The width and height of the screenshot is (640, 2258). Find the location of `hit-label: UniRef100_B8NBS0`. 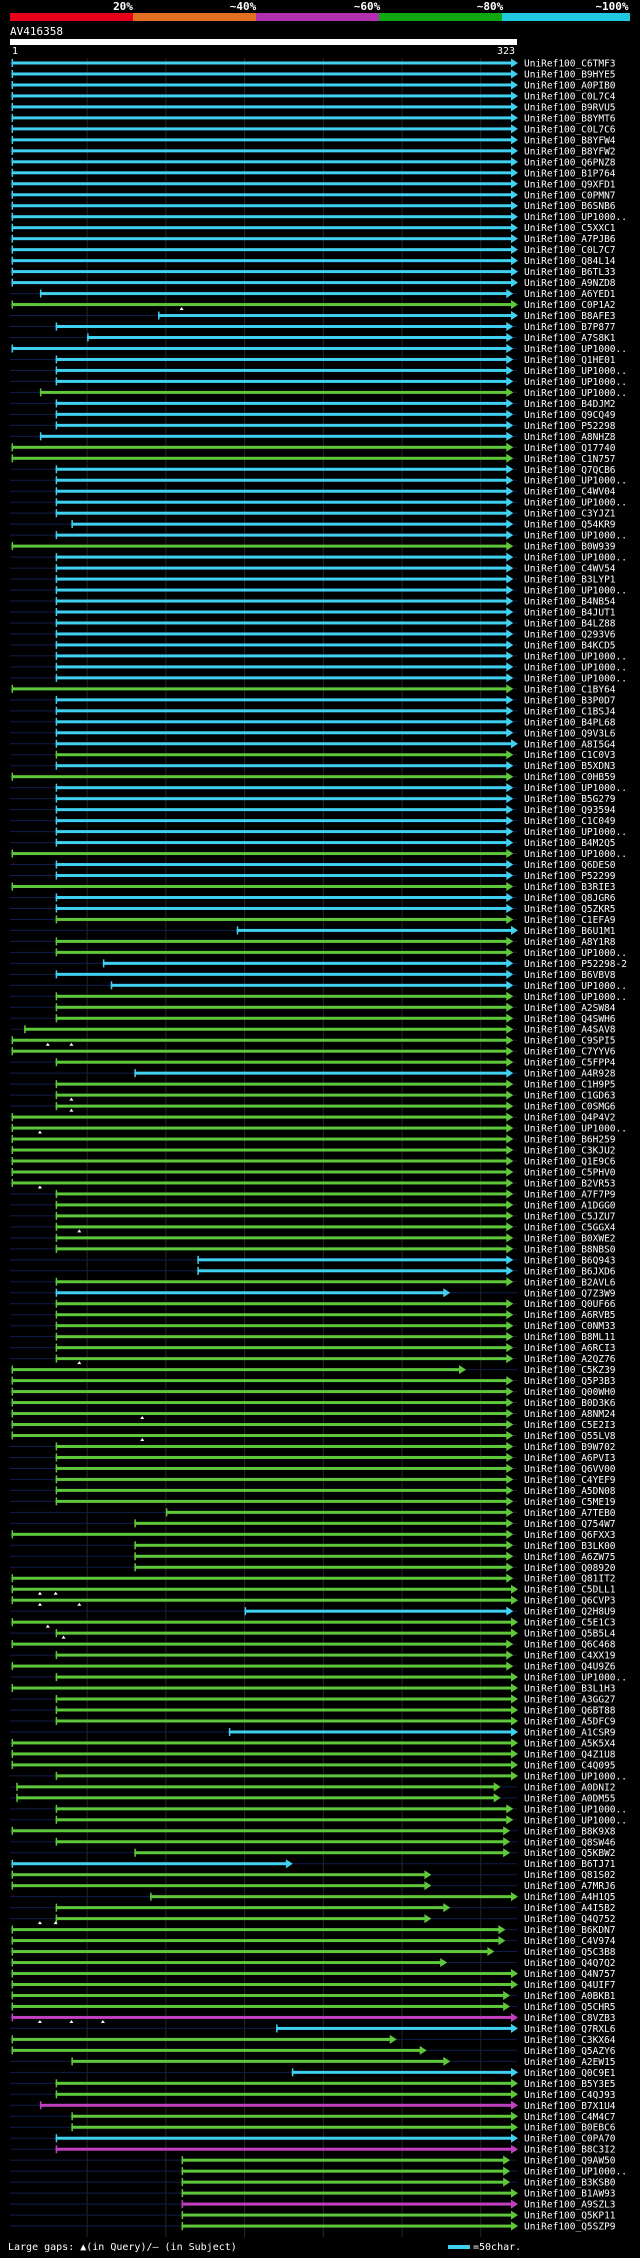

hit-label: UniRef100_B8NBS0 is located at coordinates (570, 1249).